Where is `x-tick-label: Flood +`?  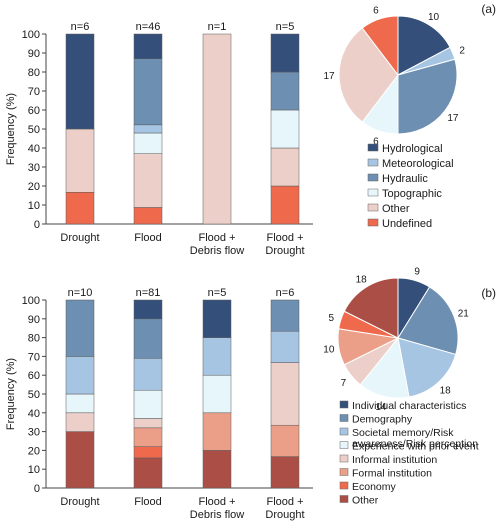 x-tick-label: Flood + is located at coordinates (217, 238).